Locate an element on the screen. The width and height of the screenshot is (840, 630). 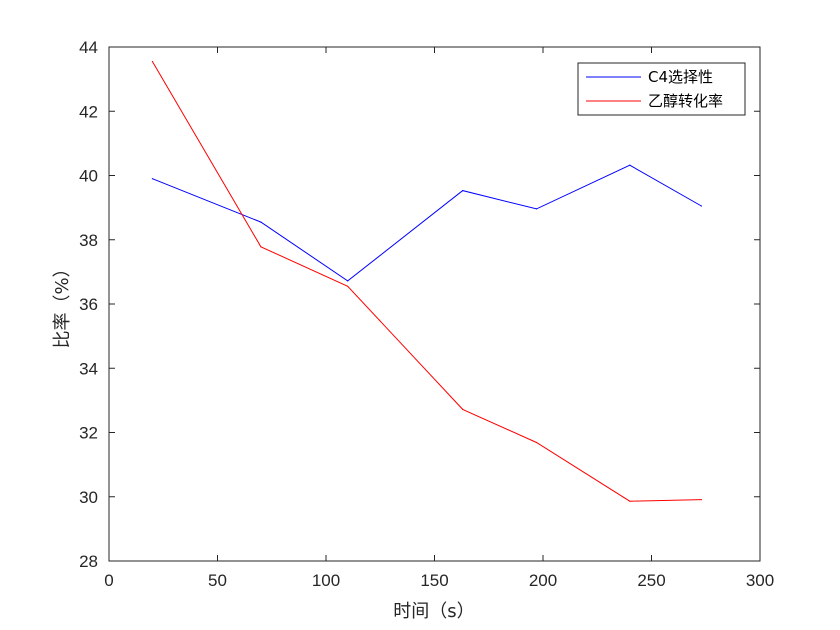
legend-label-ethanol-conversion: 乙醇转化率 is located at coordinates (685, 101).